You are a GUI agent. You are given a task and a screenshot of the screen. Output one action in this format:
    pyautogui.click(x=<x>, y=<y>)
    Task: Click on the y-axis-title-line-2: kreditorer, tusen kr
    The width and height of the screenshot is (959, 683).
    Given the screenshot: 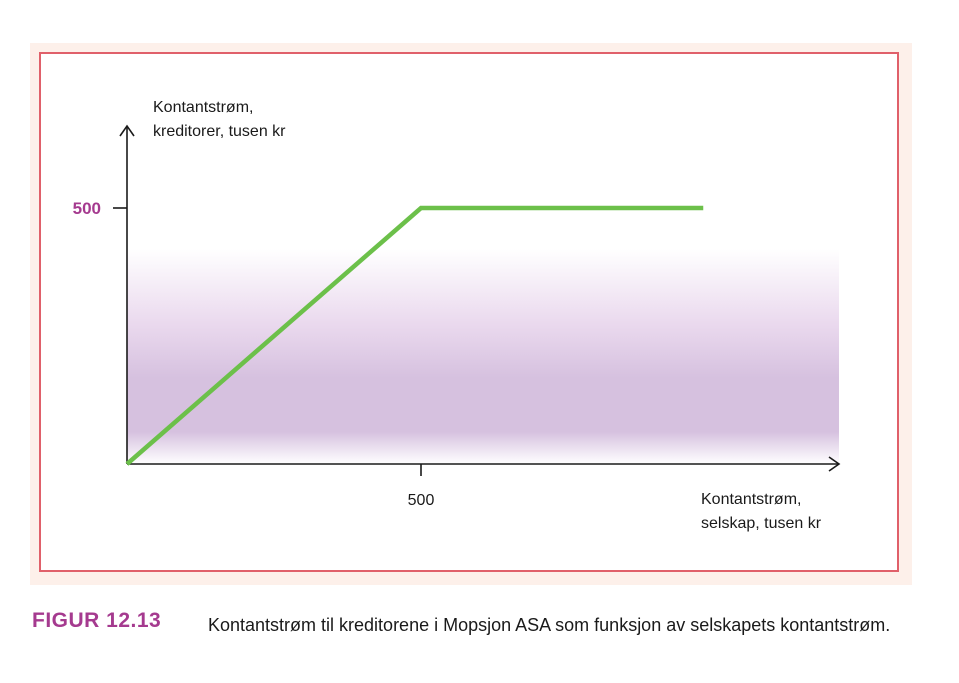 What is the action you would take?
    pyautogui.click(x=219, y=131)
    